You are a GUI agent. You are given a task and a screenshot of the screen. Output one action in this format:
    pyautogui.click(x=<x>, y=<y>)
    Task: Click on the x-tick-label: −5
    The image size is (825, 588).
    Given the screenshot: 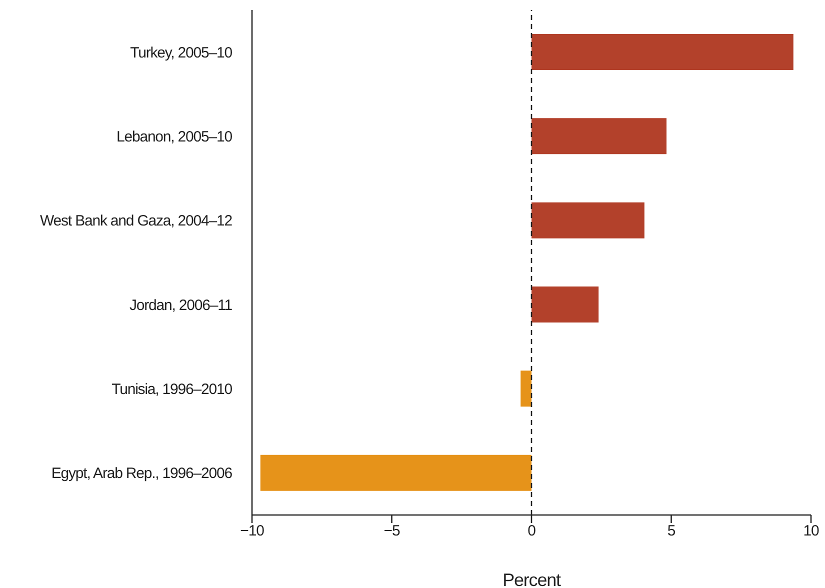 What is the action you would take?
    pyautogui.click(x=392, y=531)
    